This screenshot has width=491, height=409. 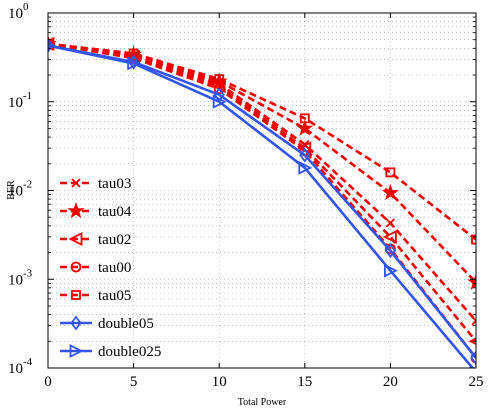 I want to click on legend-label: tau02, so click(x=114, y=240).